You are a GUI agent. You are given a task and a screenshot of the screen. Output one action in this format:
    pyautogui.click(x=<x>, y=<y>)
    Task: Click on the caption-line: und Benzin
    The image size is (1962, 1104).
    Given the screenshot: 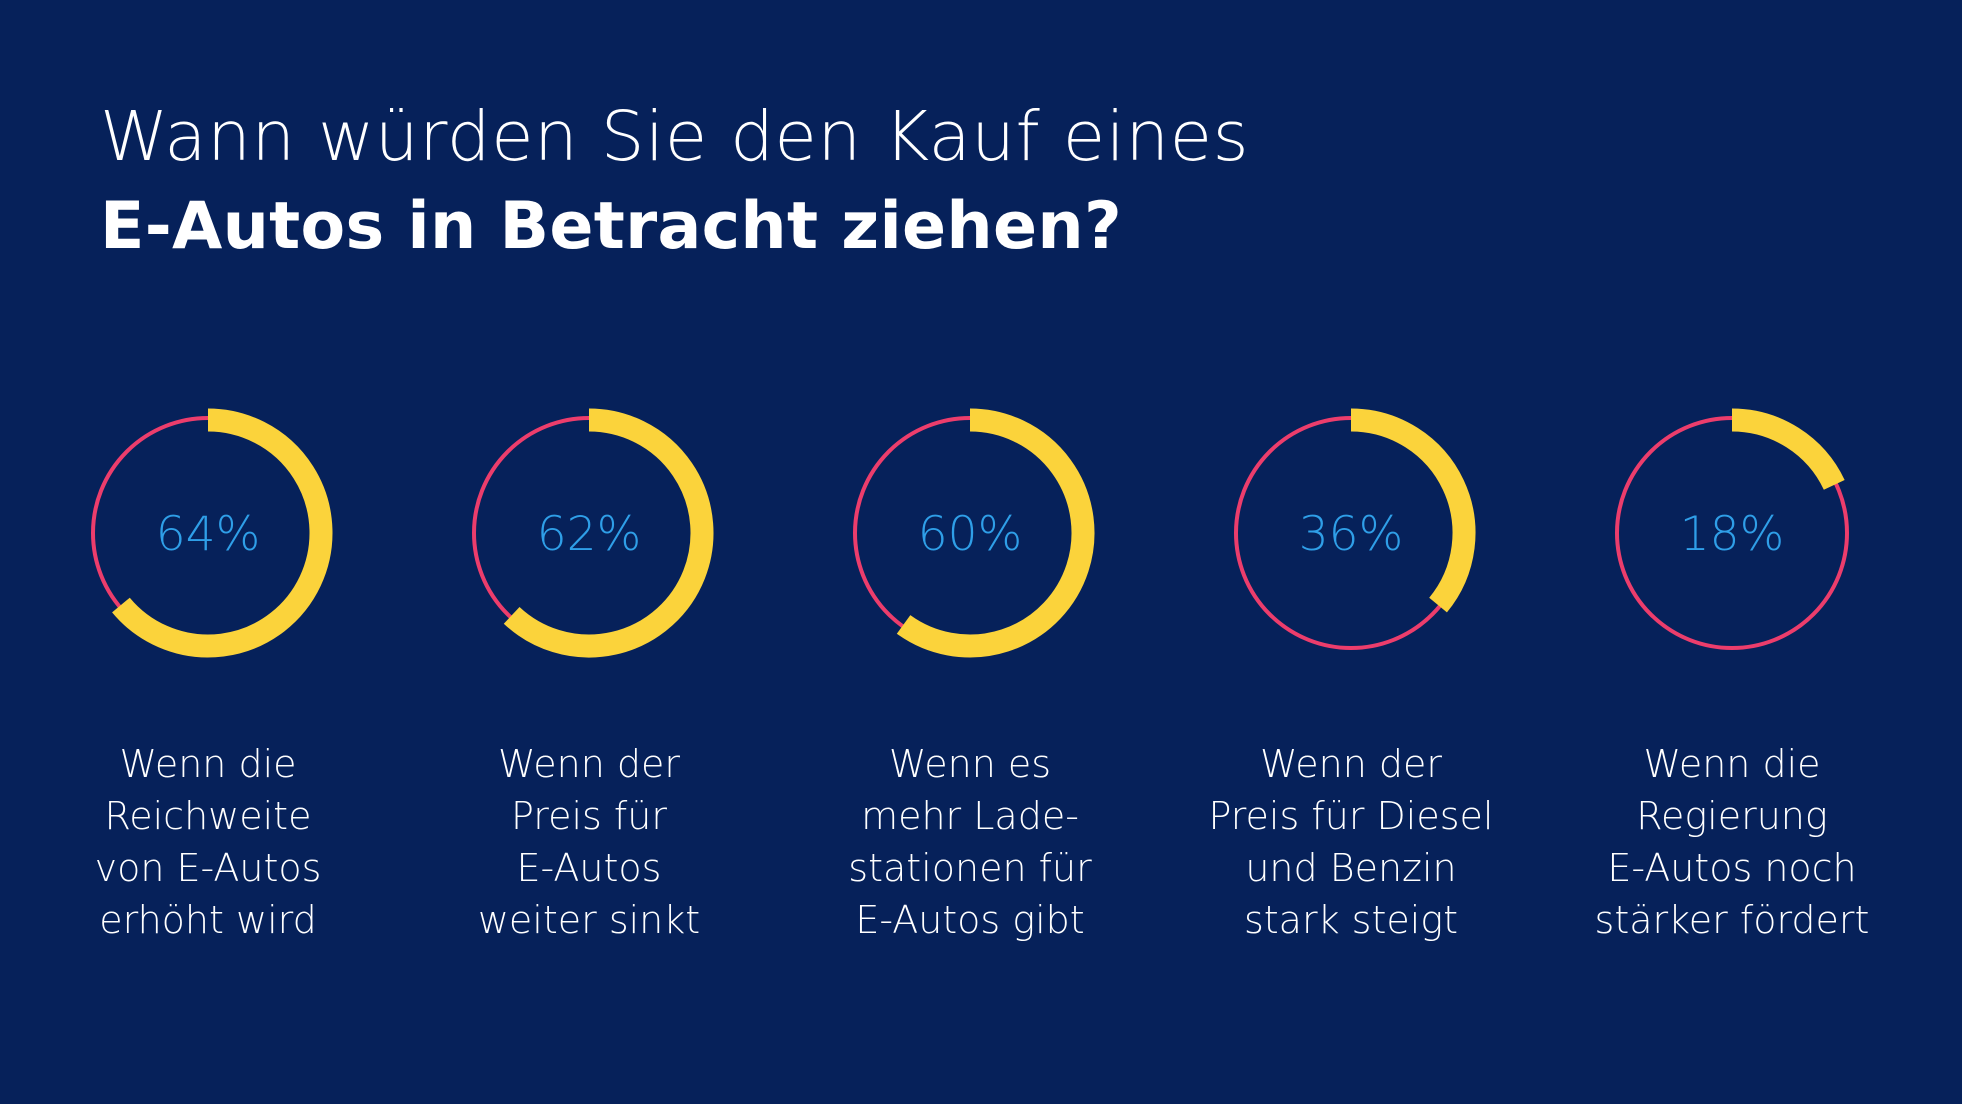 What is the action you would take?
    pyautogui.click(x=1351, y=868)
    